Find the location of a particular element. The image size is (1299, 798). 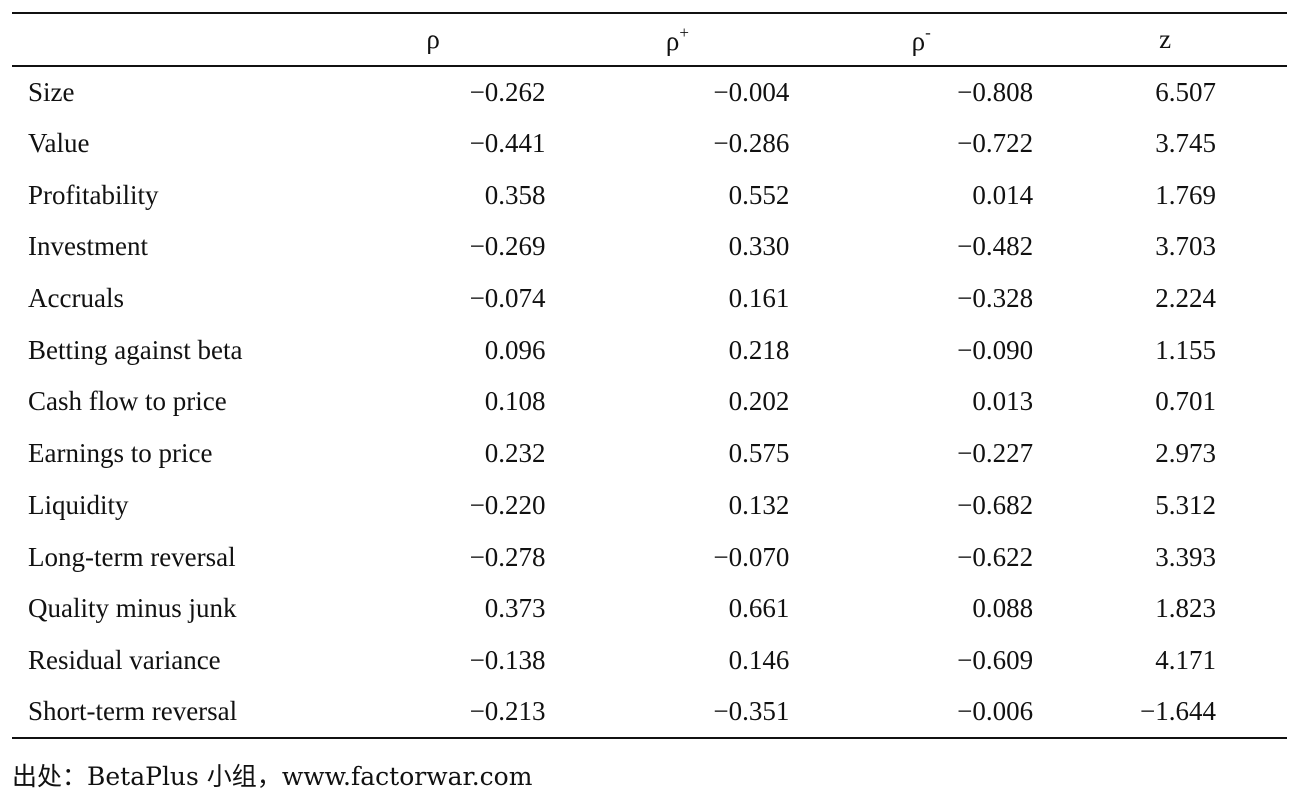

z-value: 1.823 is located at coordinates (1185, 608).